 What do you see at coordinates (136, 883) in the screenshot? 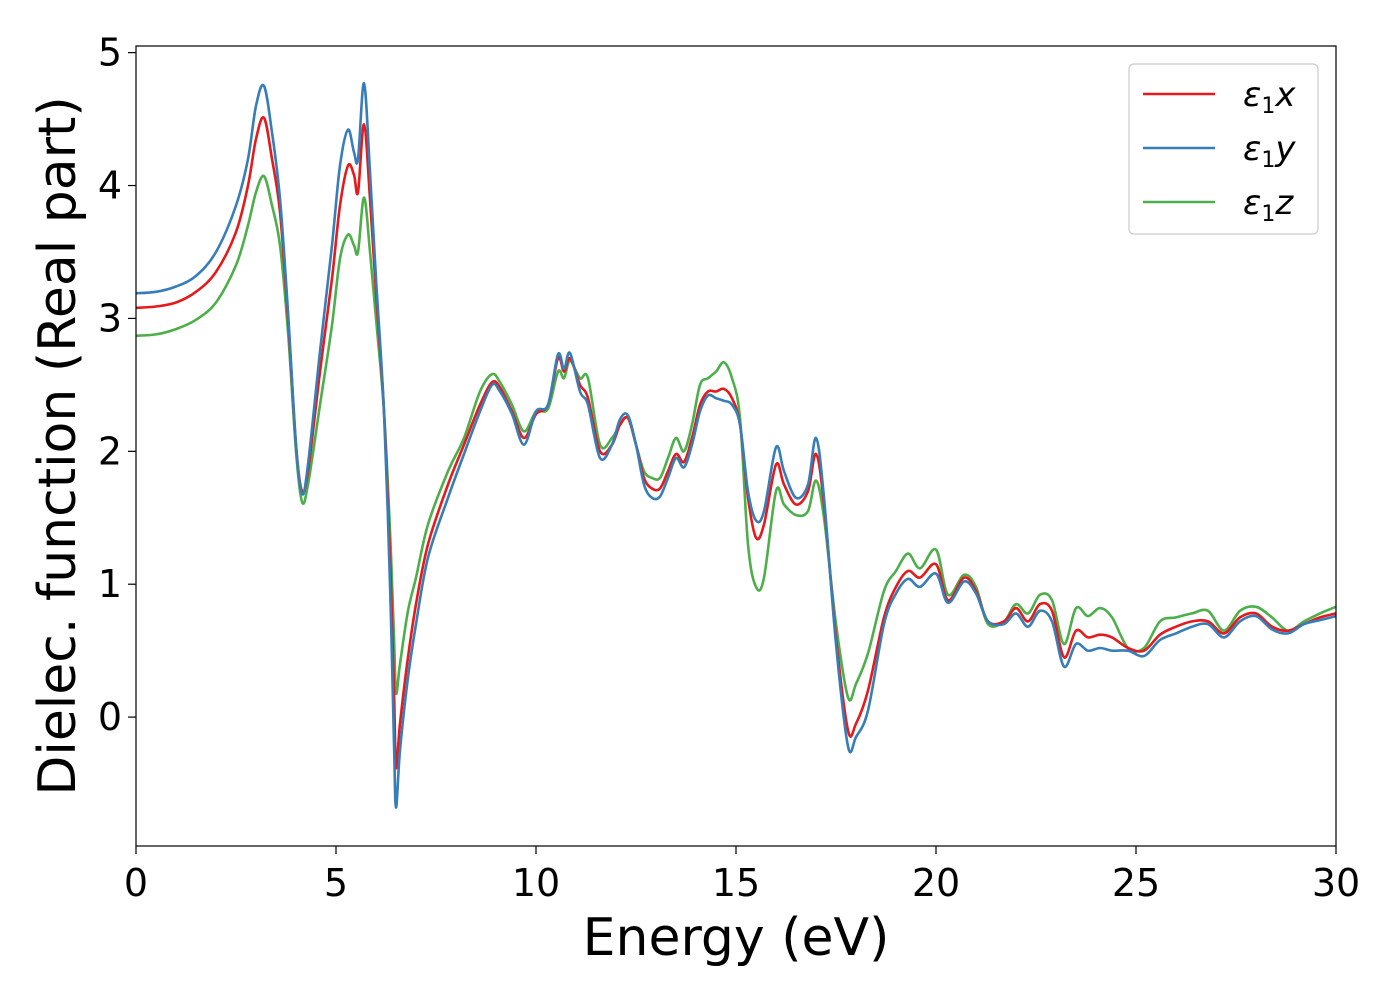
I see `x-tick-label: 0` at bounding box center [136, 883].